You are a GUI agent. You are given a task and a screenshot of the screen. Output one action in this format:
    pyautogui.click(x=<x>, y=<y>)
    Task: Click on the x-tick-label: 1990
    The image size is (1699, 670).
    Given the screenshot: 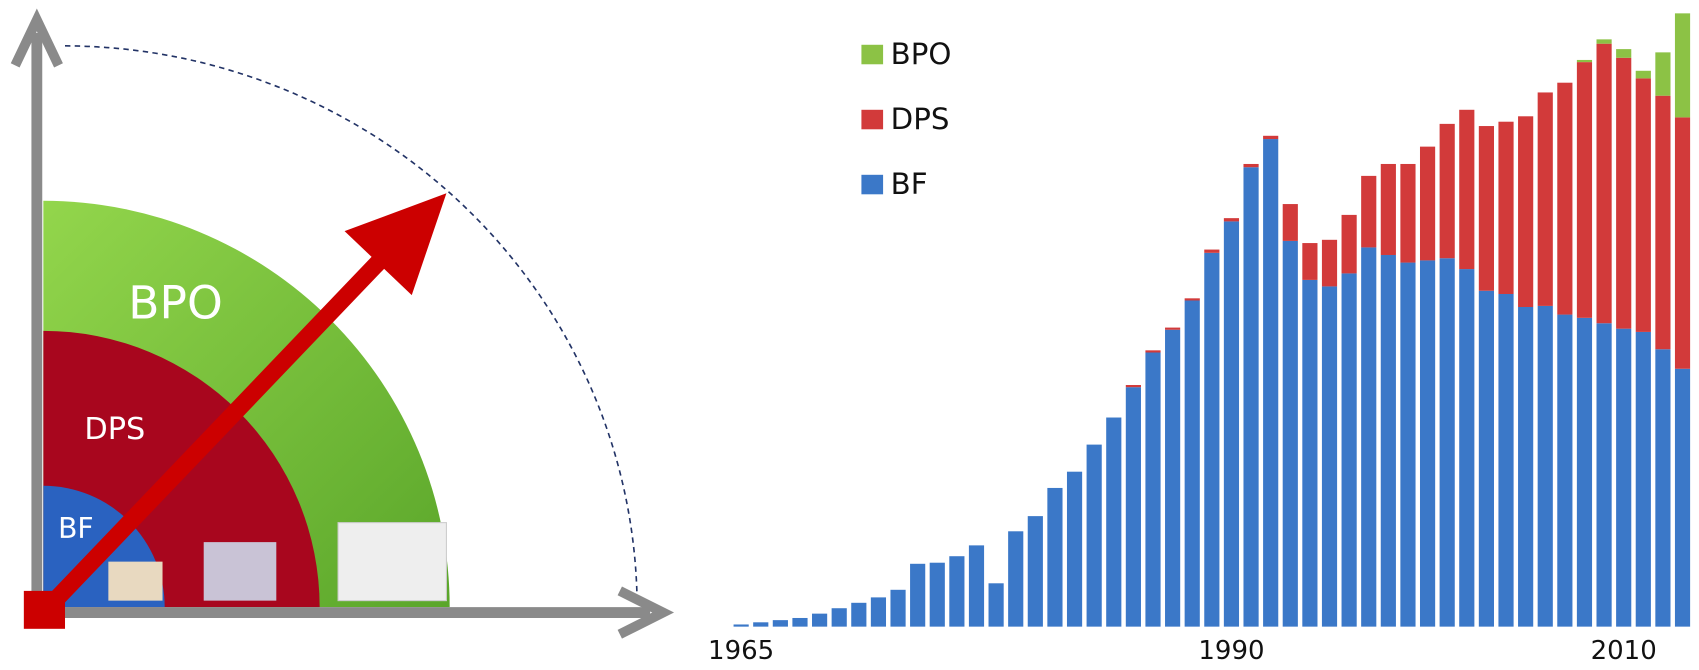 What is the action you would take?
    pyautogui.click(x=1231, y=651)
    